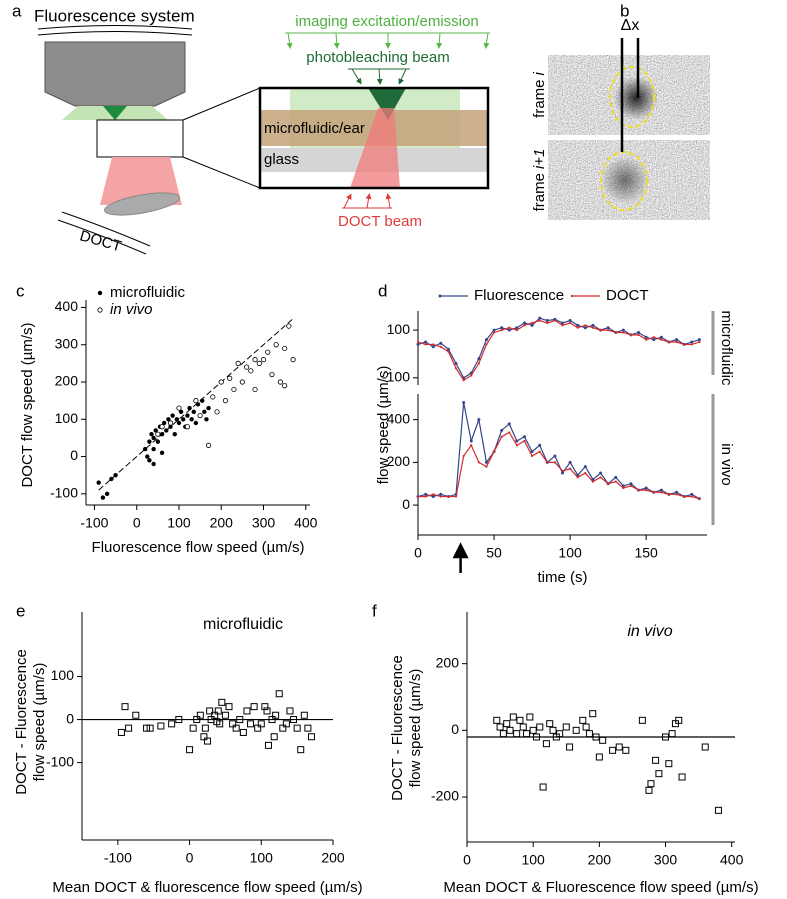  Describe the element at coordinates (27, 404) in the screenshot. I see `y-axis-label: DOCT flow speed (µm/s)` at that location.